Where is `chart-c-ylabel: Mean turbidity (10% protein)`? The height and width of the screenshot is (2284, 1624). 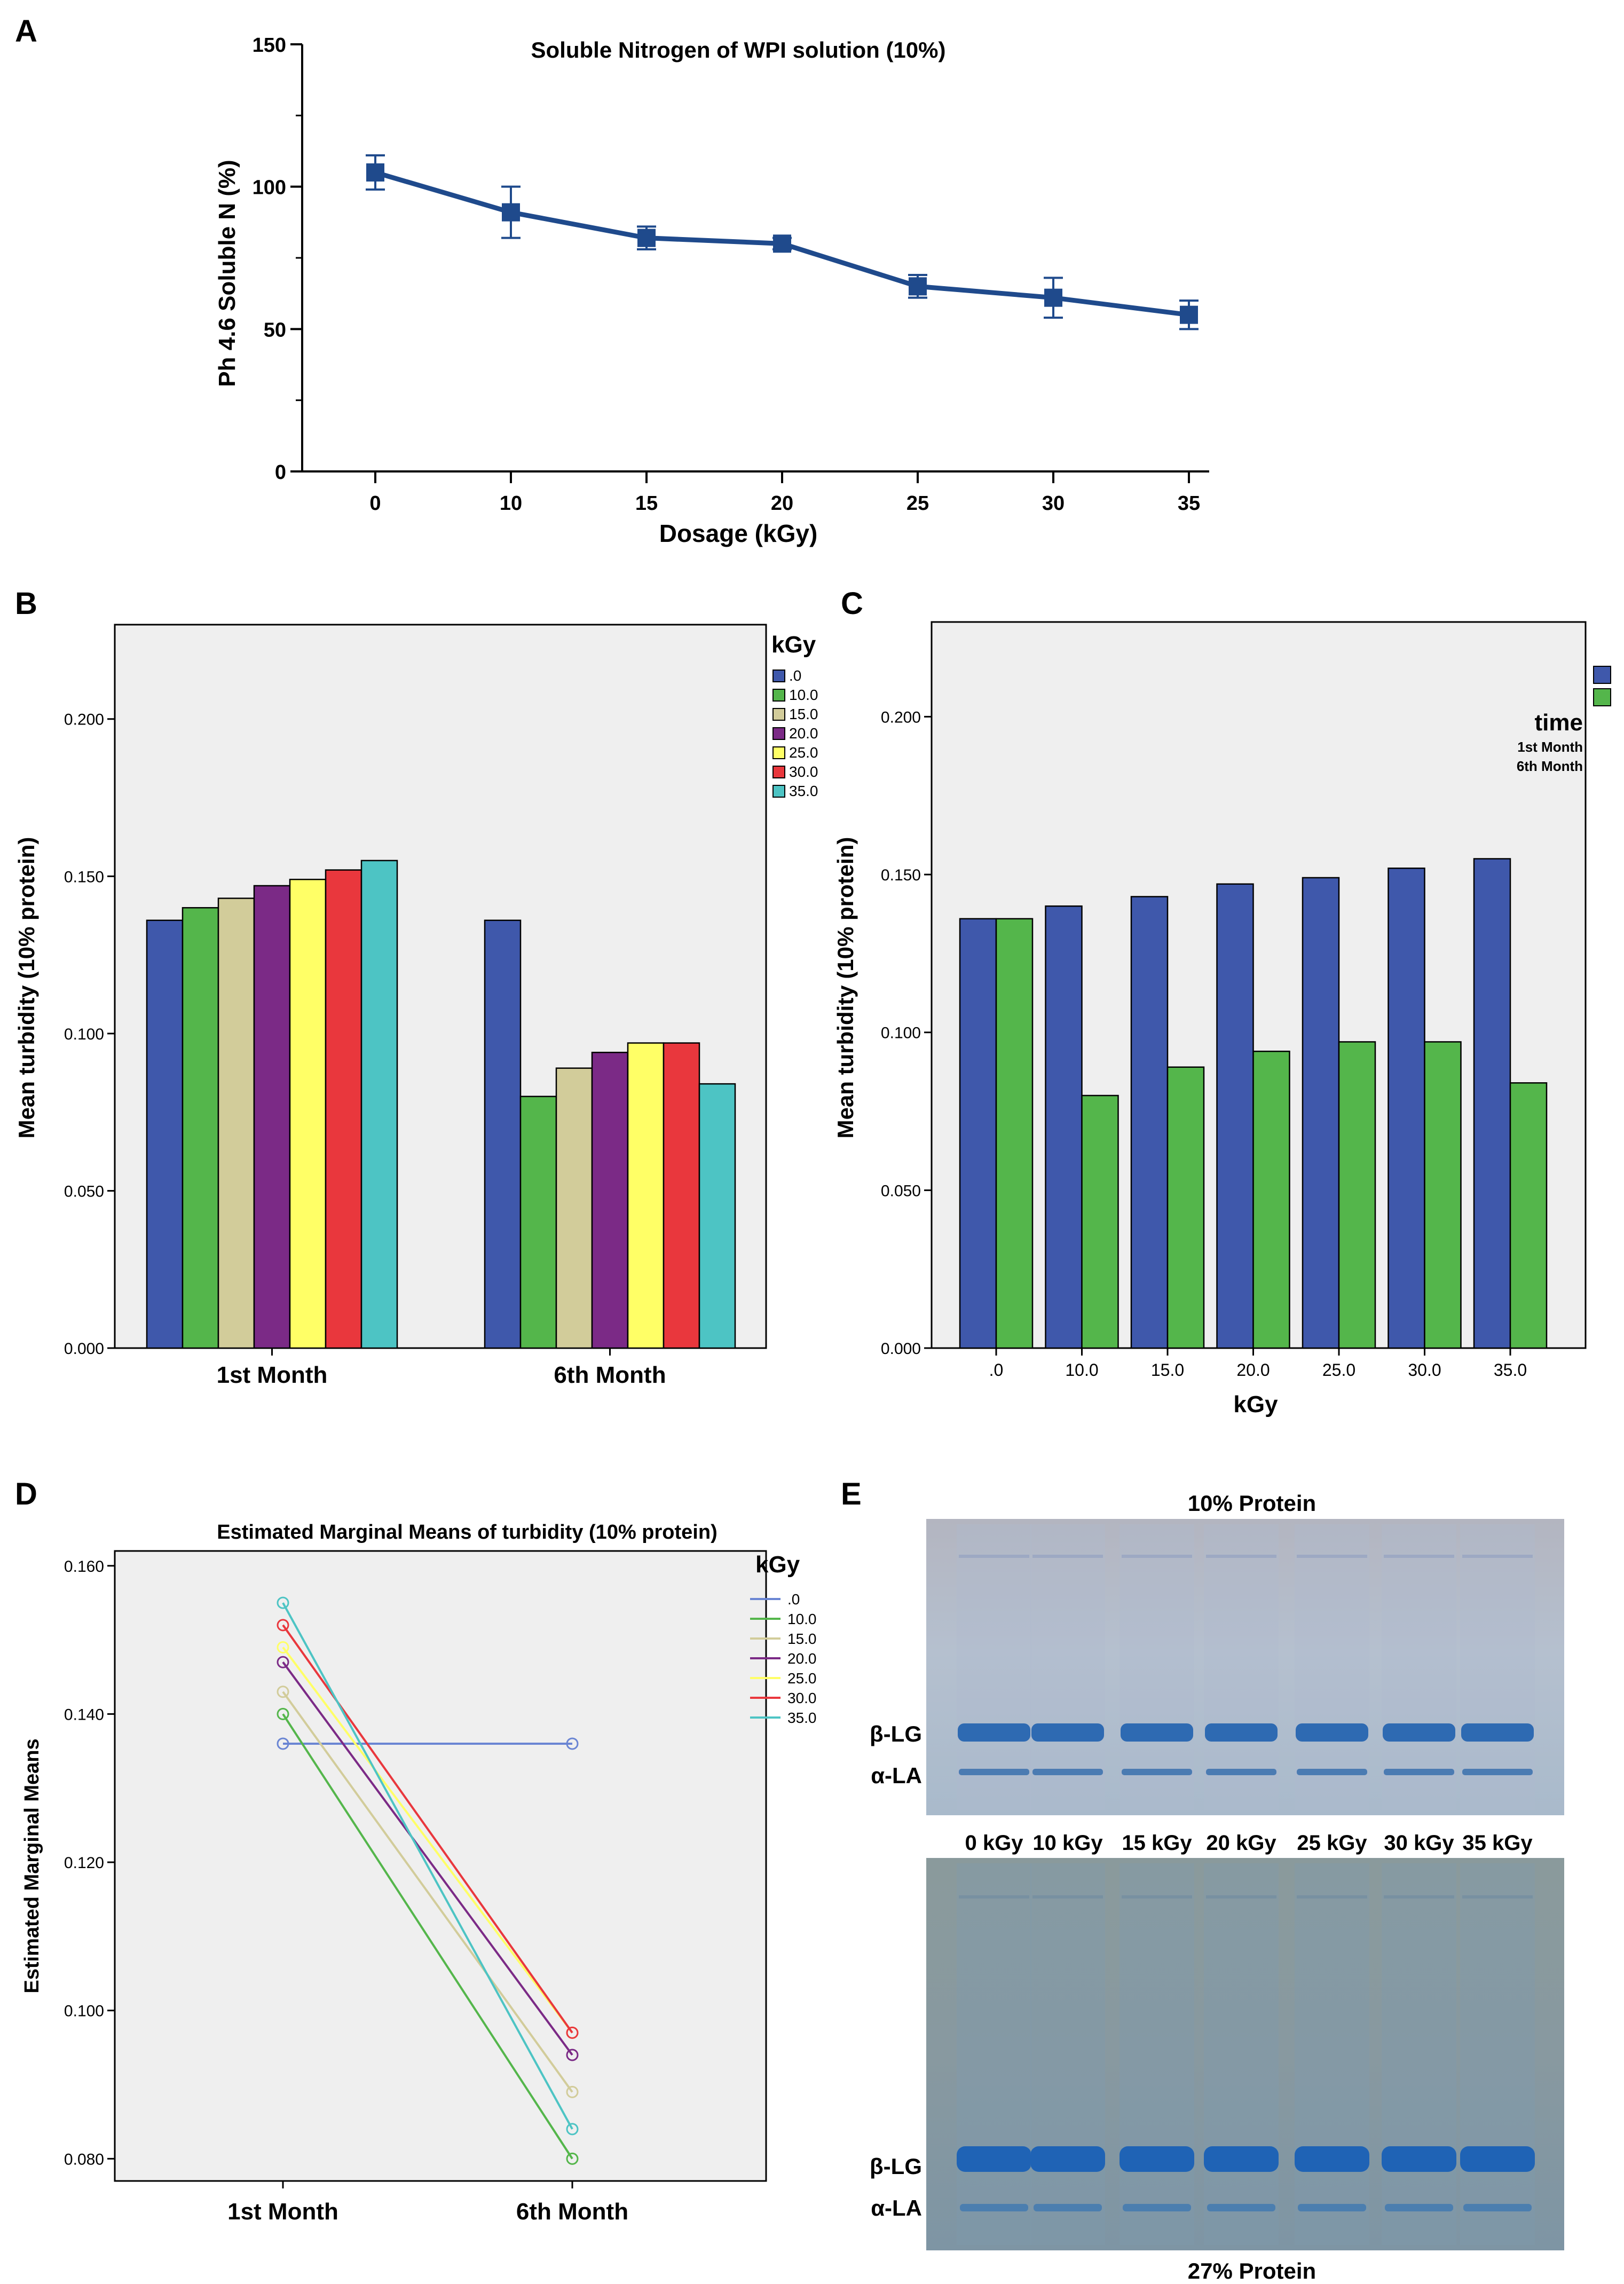 chart-c-ylabel: Mean turbidity (10% protein) is located at coordinates (846, 988).